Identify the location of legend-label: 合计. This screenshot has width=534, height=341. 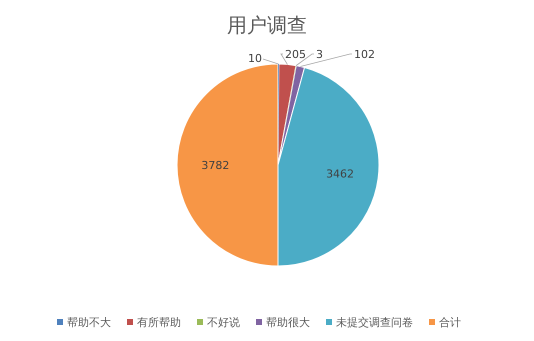
(450, 322).